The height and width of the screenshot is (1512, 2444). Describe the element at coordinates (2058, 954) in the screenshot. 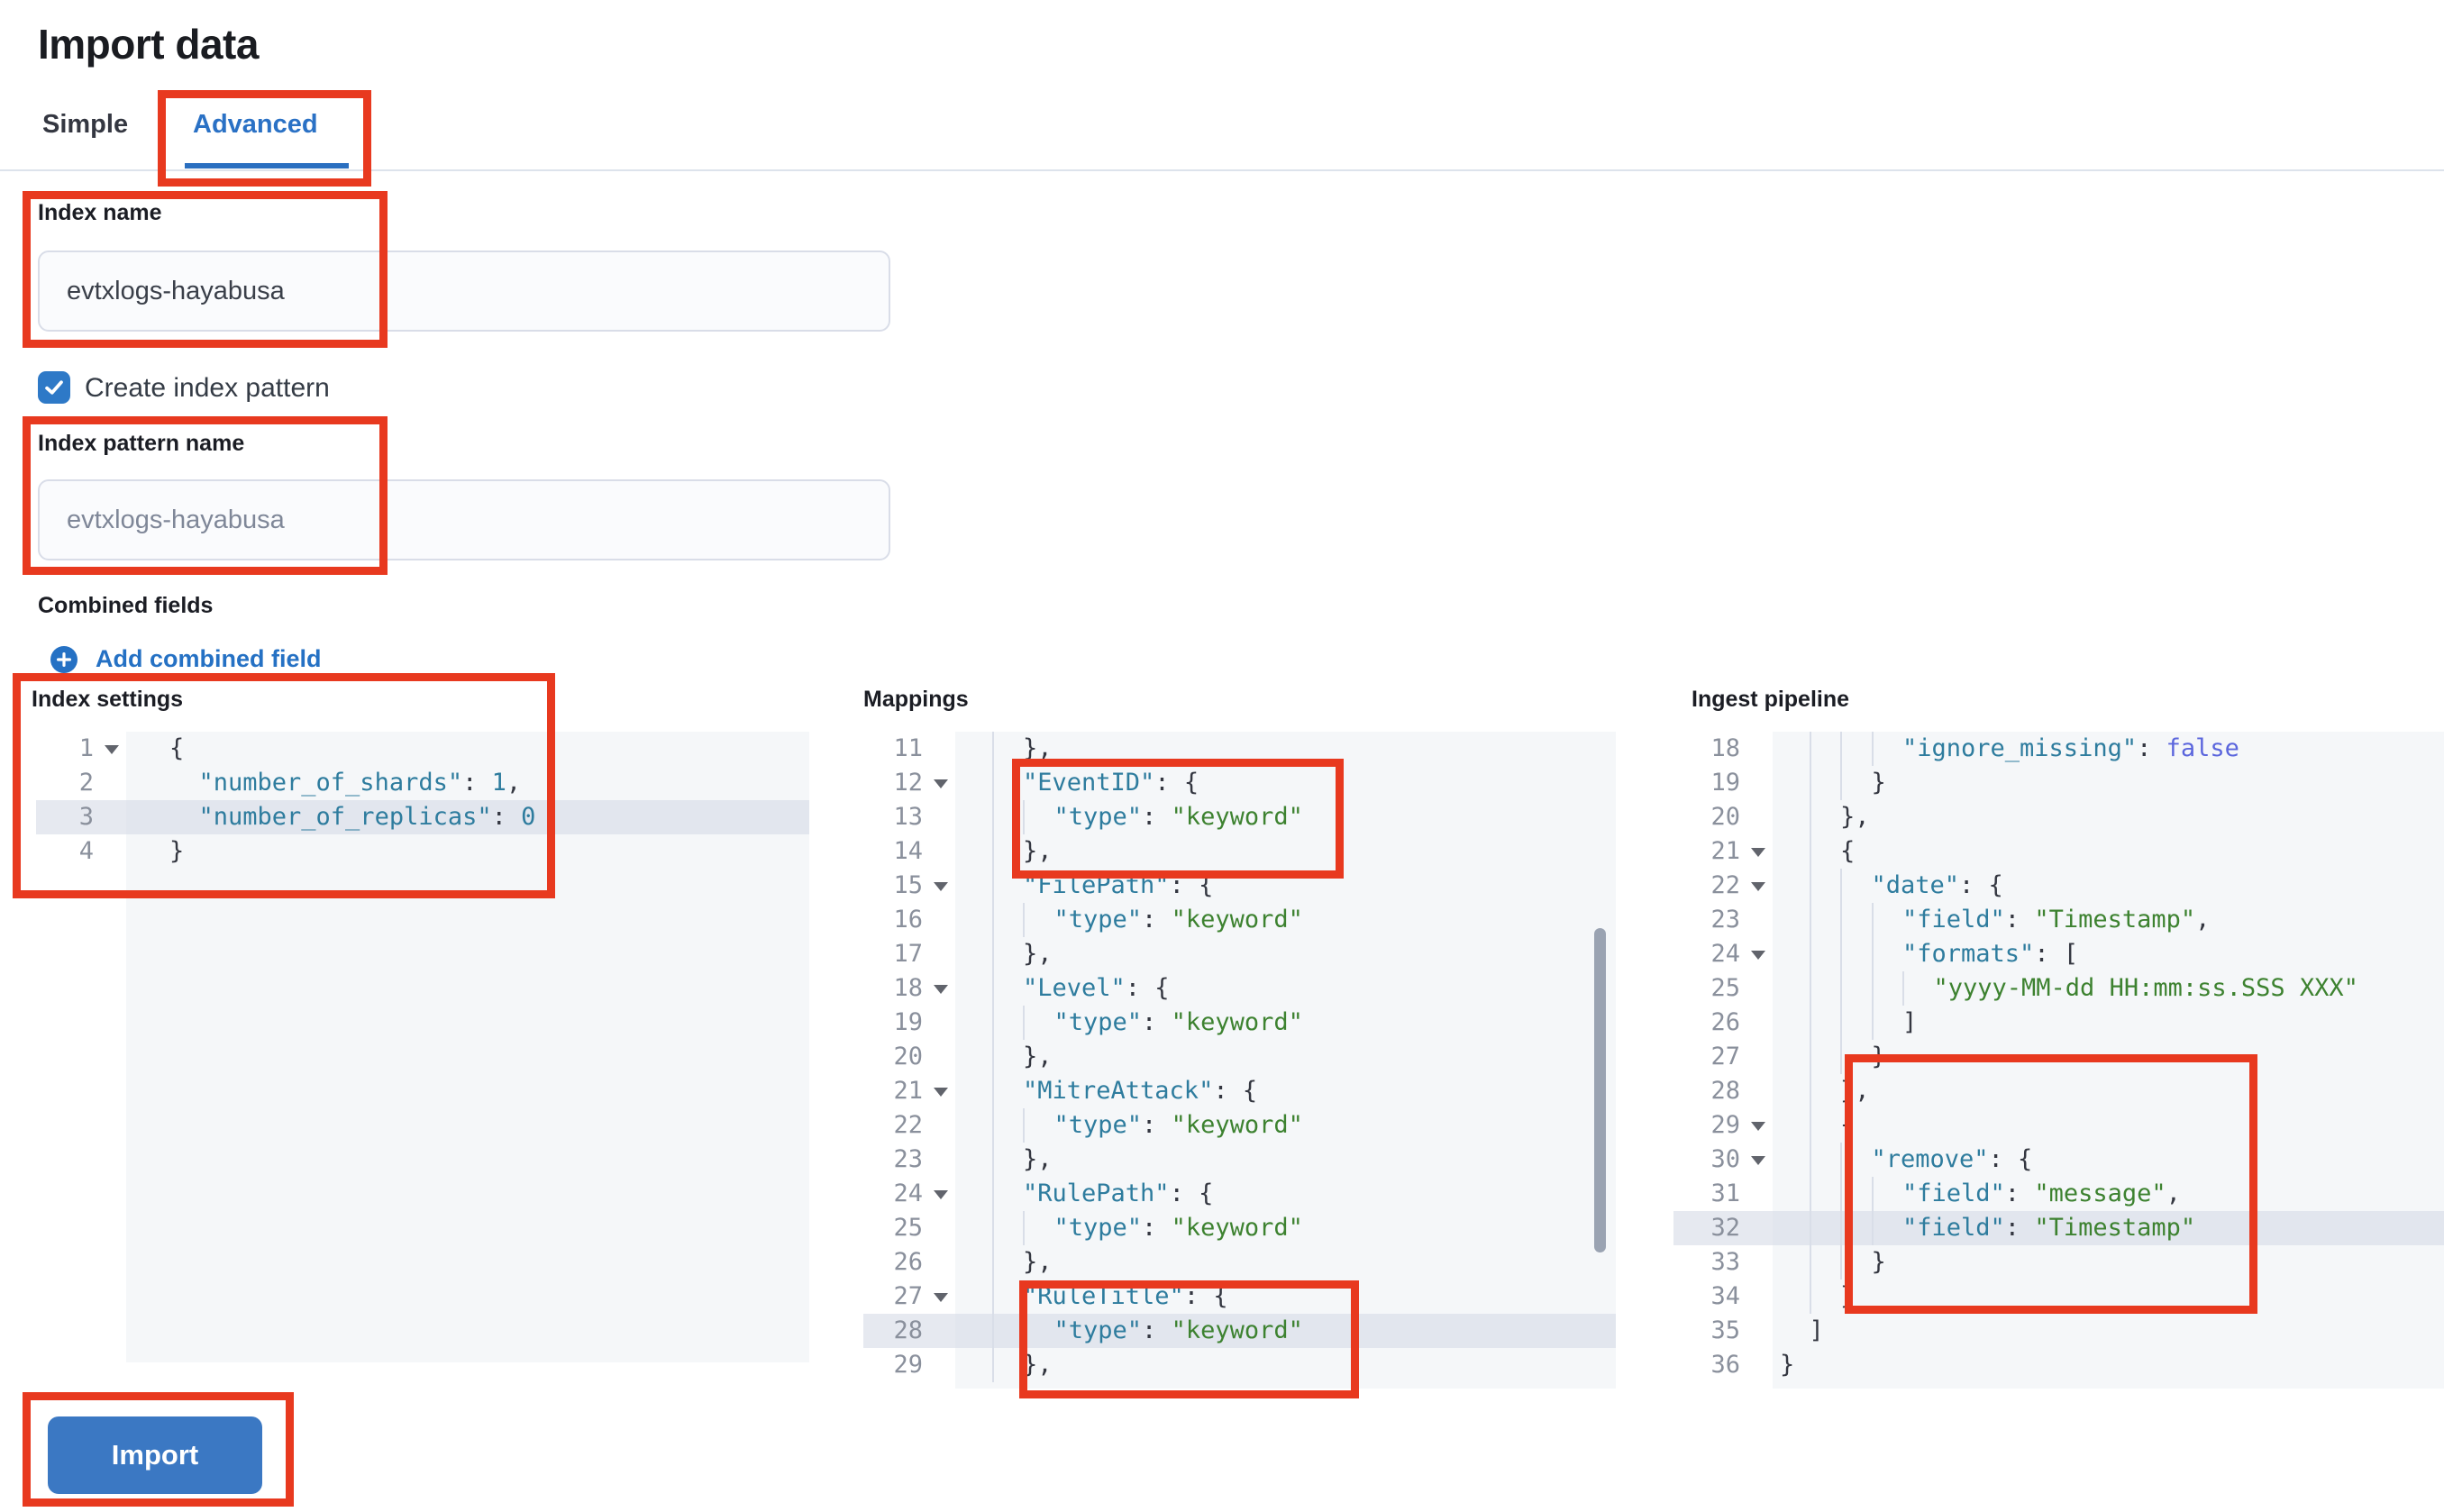

I see `code-line-24: 24 "formats": [` at that location.